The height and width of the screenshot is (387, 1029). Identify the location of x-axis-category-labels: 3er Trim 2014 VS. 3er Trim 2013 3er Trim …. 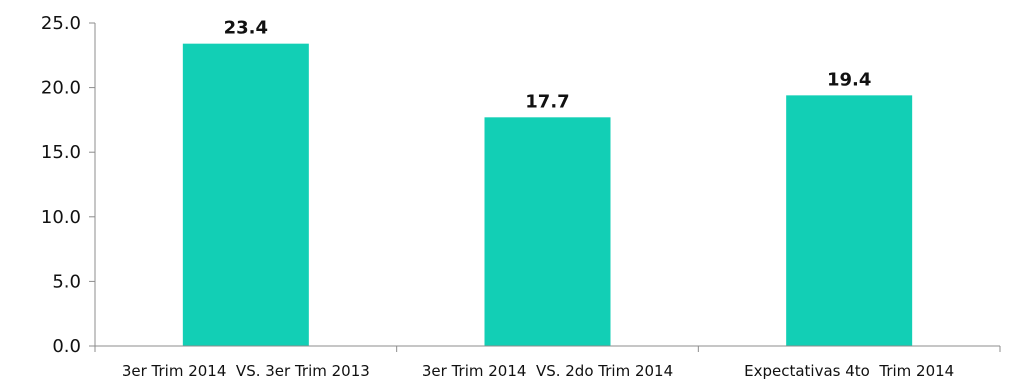
(538, 371).